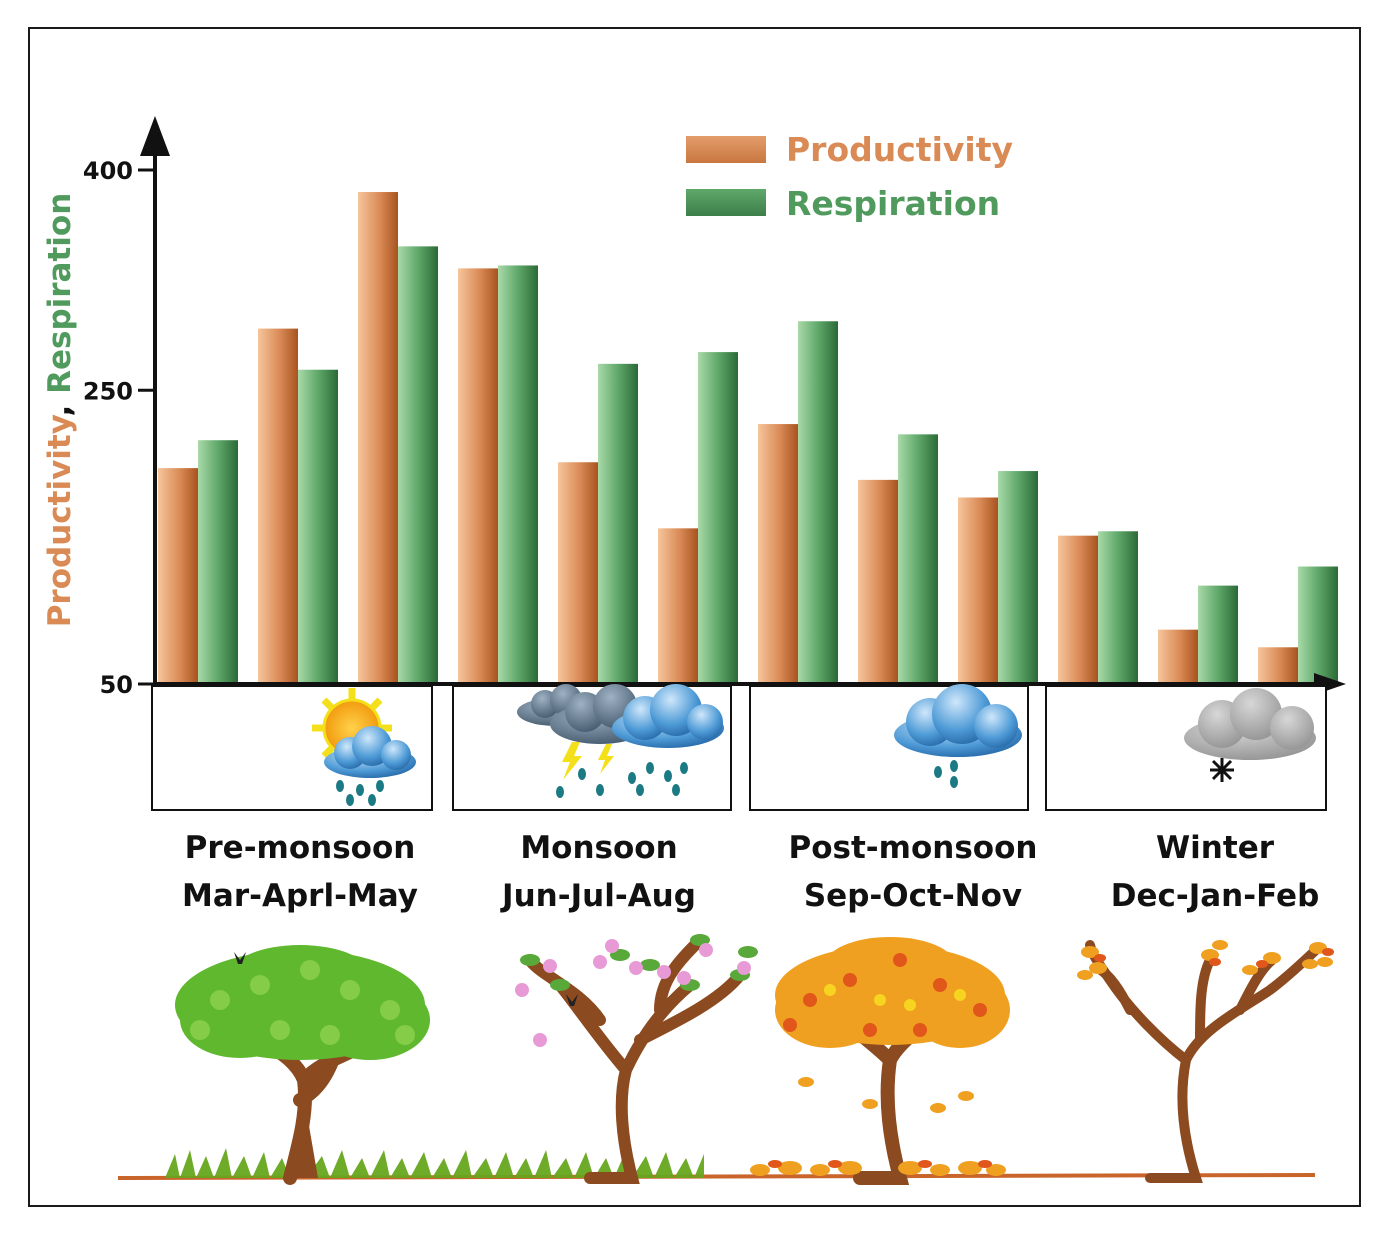 This screenshot has width=1379, height=1238. I want to click on season-box-winter, so click(1186, 748).